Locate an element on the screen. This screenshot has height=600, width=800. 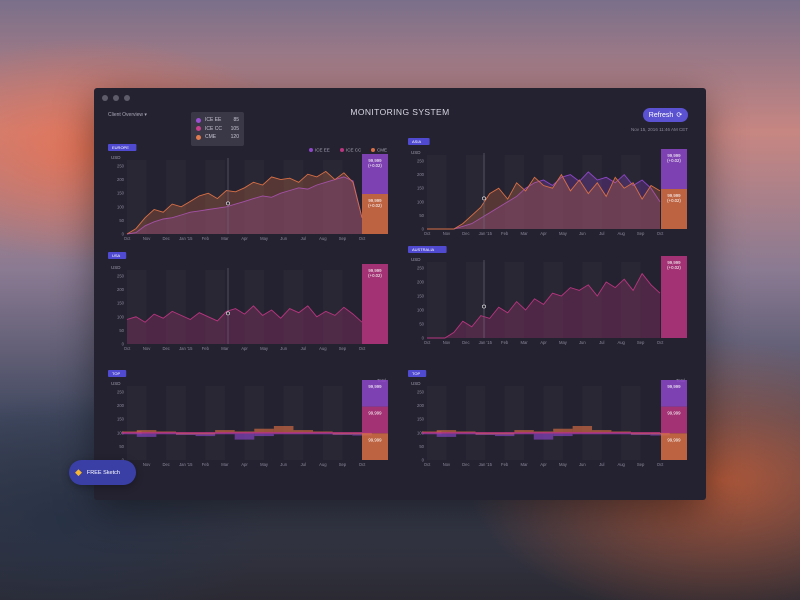
refresh-icon: ⟳ is located at coordinates (679, 115).